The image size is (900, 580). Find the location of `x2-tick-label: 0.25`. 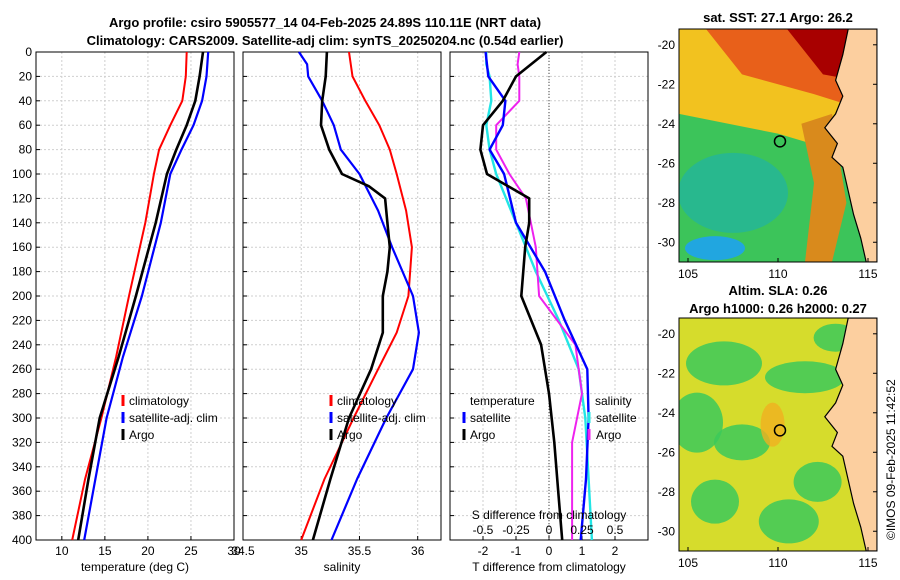

x2-tick-label: 0.25 is located at coordinates (582, 530).